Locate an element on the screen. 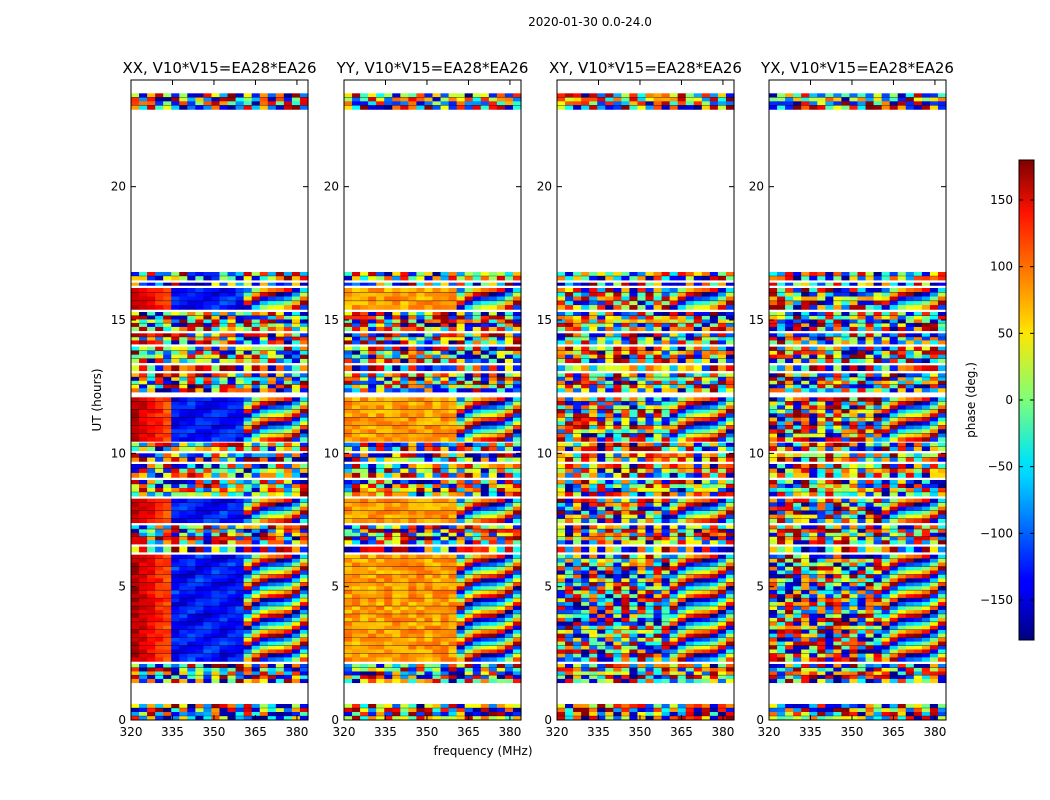 Image resolution: width=1050 pixels, height=800 pixels. x-tick-label: 365 is located at coordinates (255, 732).